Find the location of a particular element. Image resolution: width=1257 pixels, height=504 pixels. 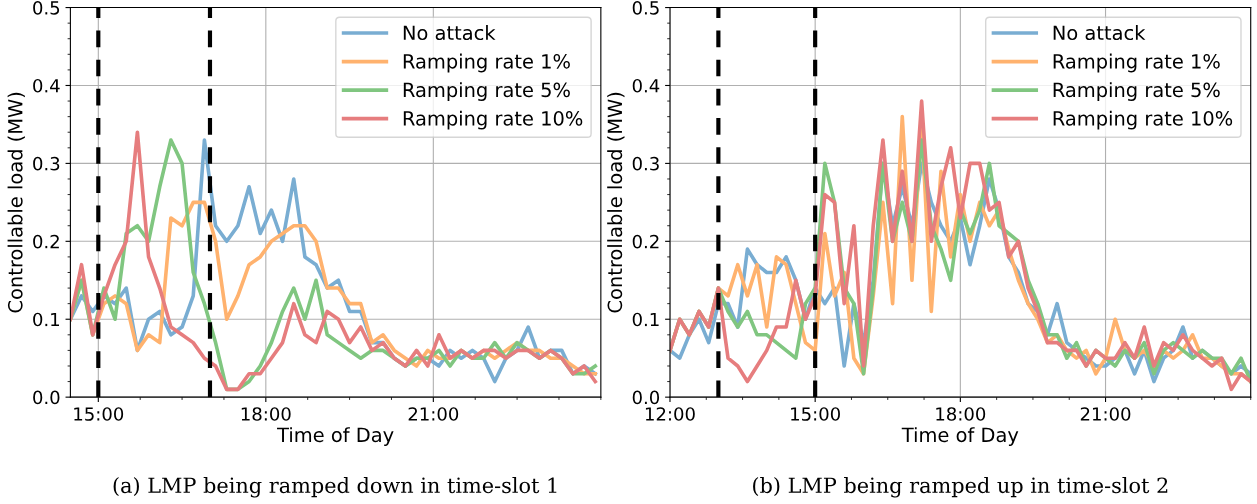

text: (b) LMP being ramped up in time-slot 2 is located at coordinates (960, 487).